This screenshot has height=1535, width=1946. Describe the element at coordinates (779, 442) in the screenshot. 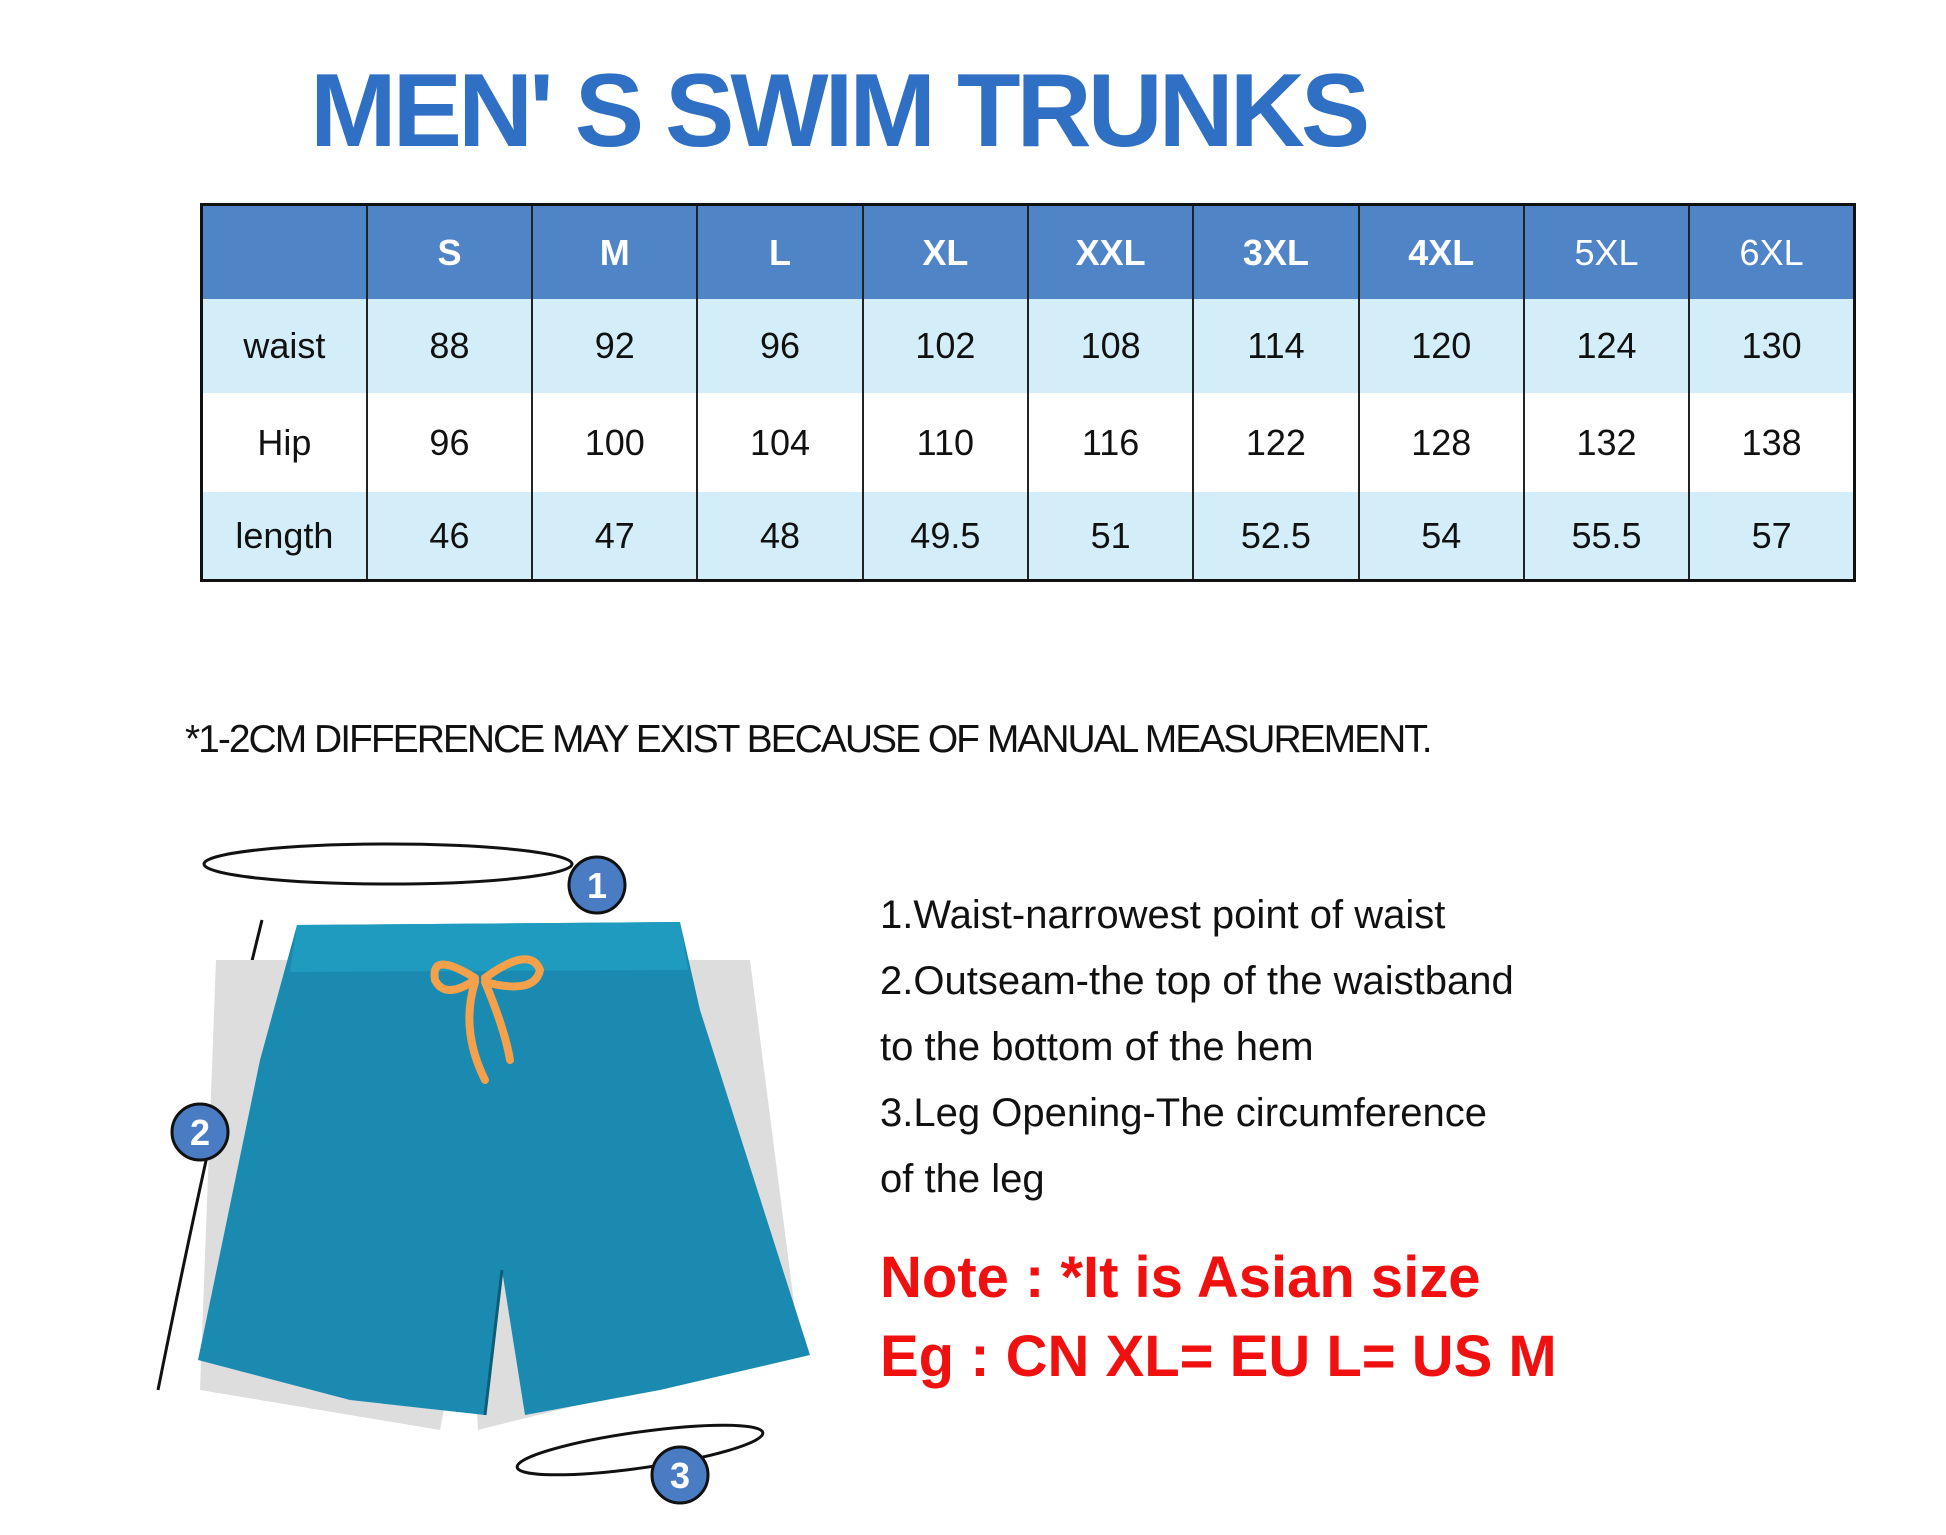

I see `table-cell: 104` at that location.